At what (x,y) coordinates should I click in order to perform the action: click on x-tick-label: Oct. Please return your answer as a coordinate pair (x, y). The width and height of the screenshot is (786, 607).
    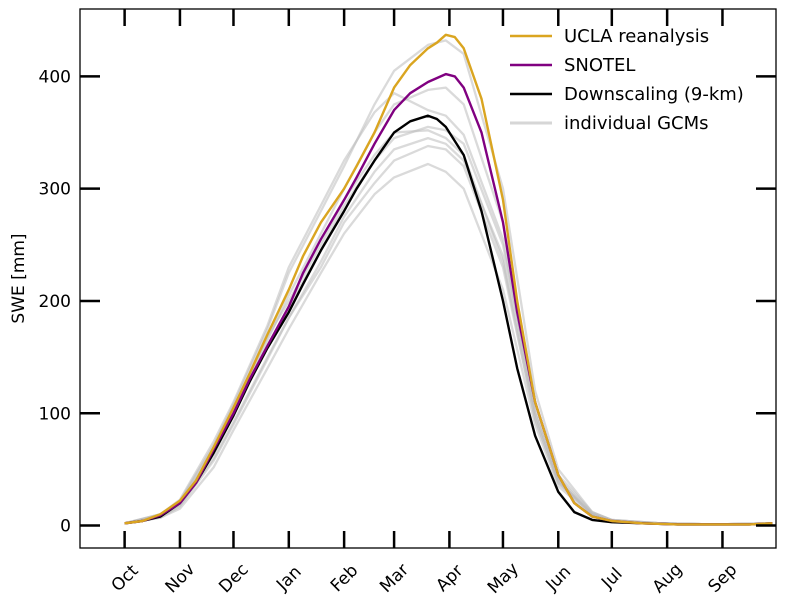
    Looking at the image, I should click on (125, 578).